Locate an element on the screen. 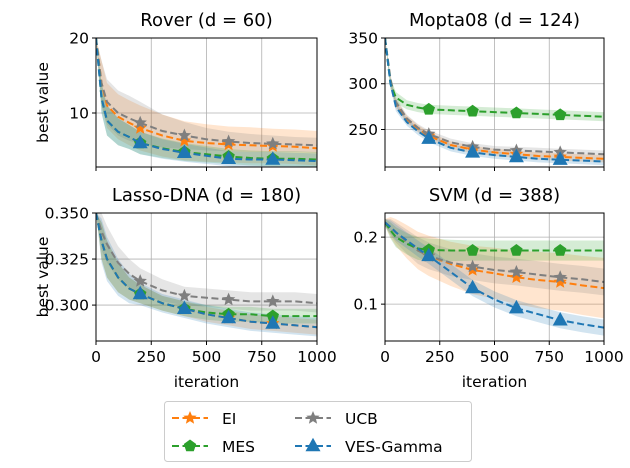  legend-label: EI is located at coordinates (229, 419).